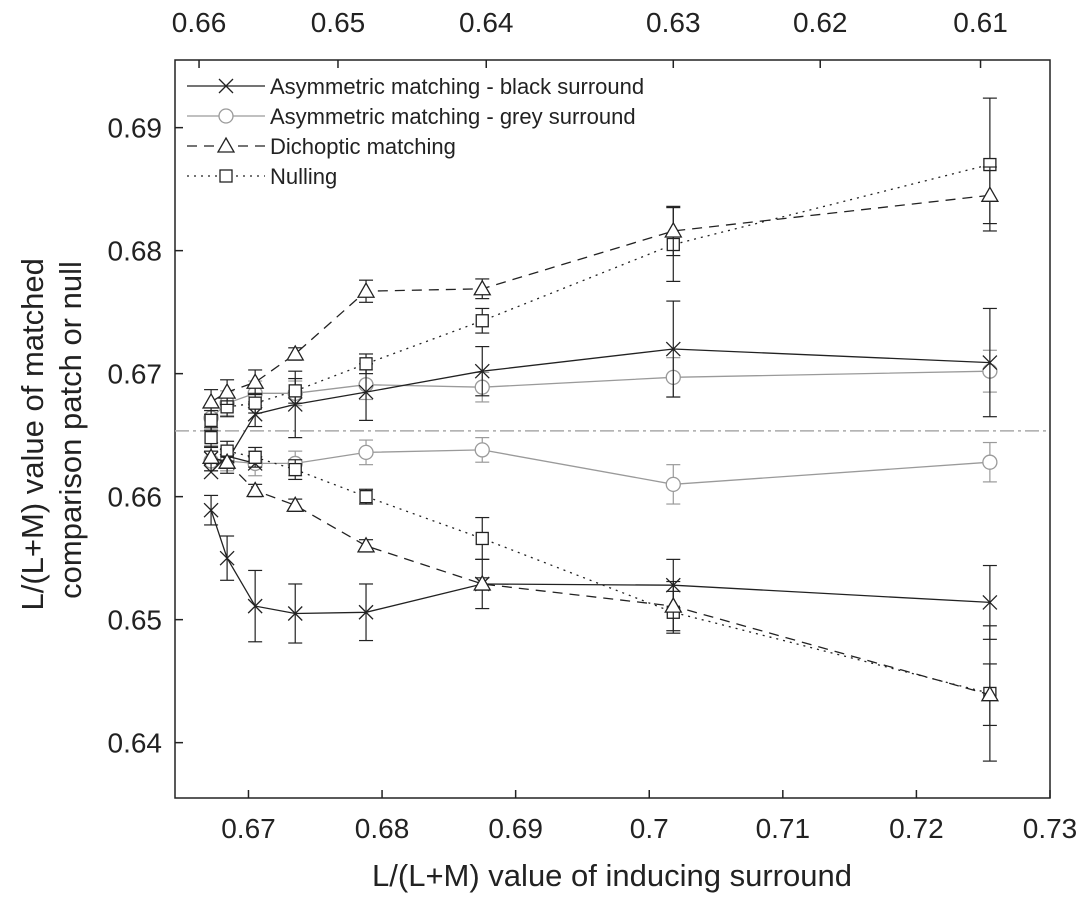  What do you see at coordinates (199, 22) in the screenshot?
I see `top-tick-label: 0.66` at bounding box center [199, 22].